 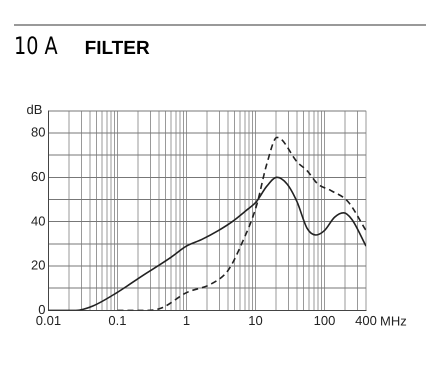 I want to click on chart-subtitle: FILTER, so click(x=117, y=49).